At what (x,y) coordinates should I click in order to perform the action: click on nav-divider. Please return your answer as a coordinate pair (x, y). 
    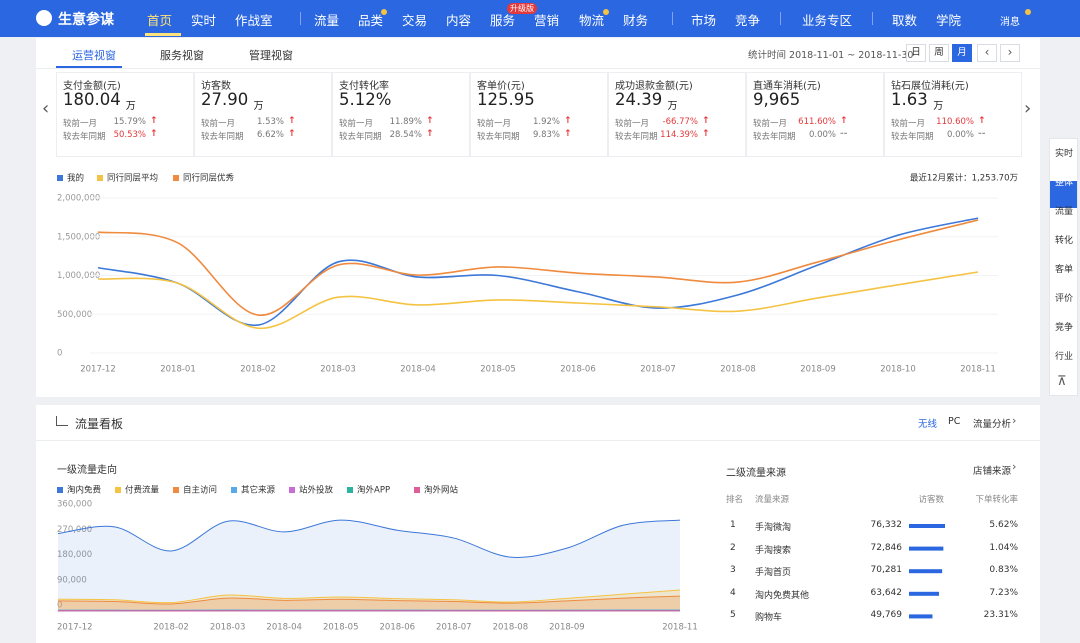
    Looking at the image, I should click on (672, 18).